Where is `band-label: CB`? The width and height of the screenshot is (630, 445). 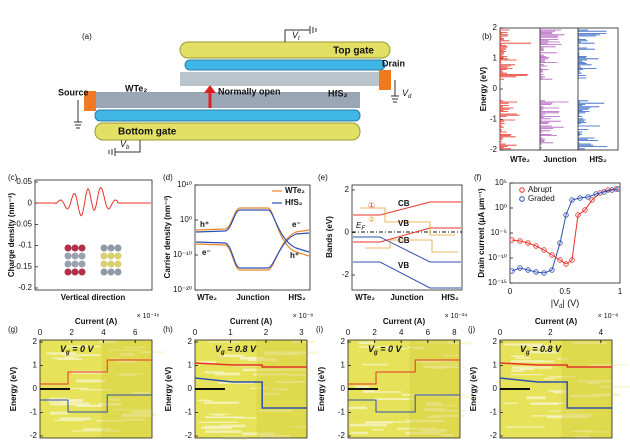 band-label: CB is located at coordinates (404, 203).